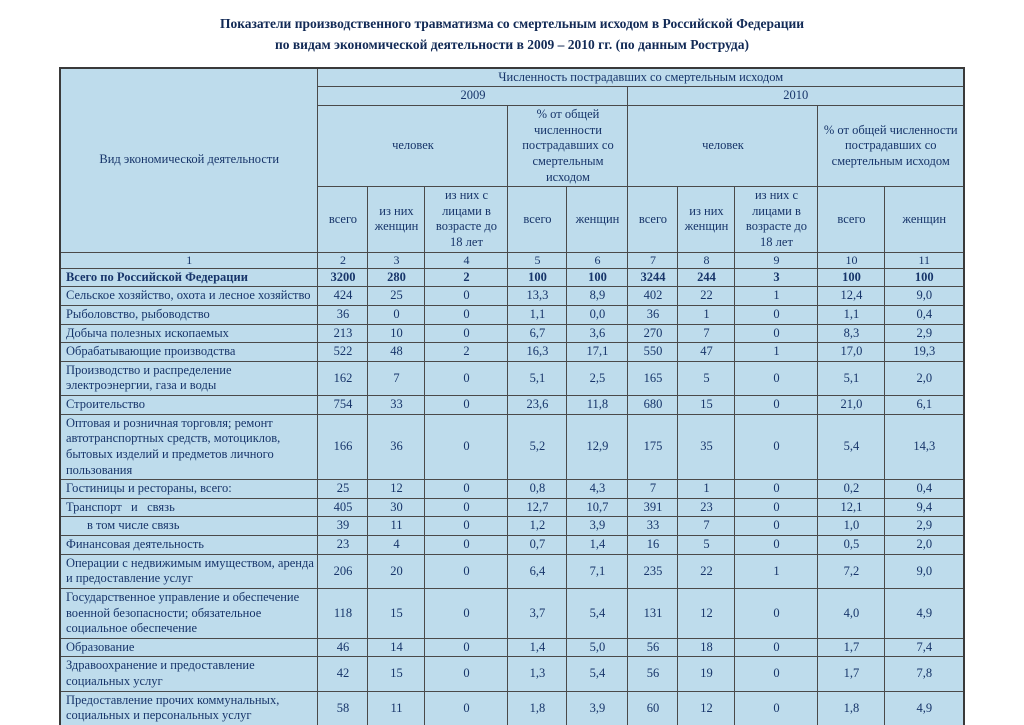 The image size is (1024, 725). I want to click on value-cell: 23, so click(343, 545).